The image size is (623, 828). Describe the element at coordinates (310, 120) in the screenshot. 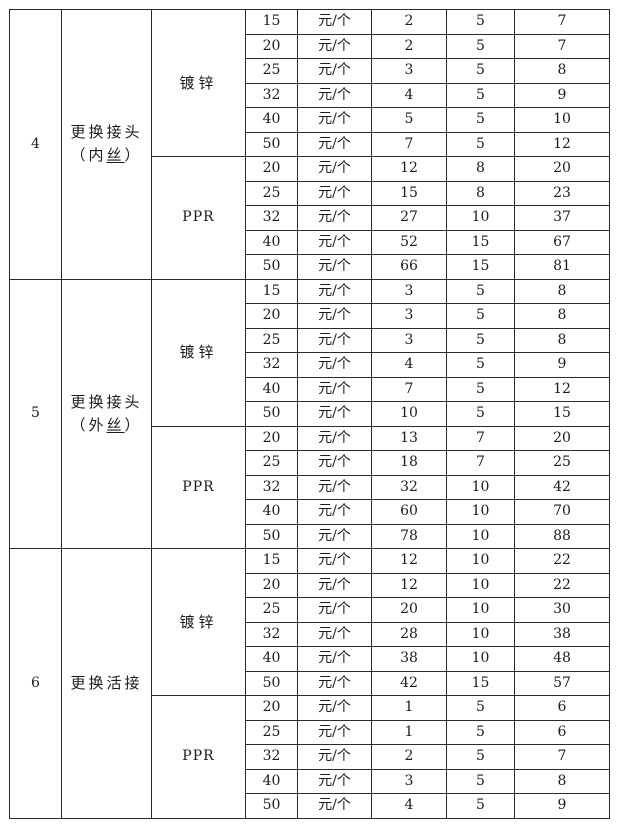

I see `table-row: 40 元/个 5 5 10` at that location.